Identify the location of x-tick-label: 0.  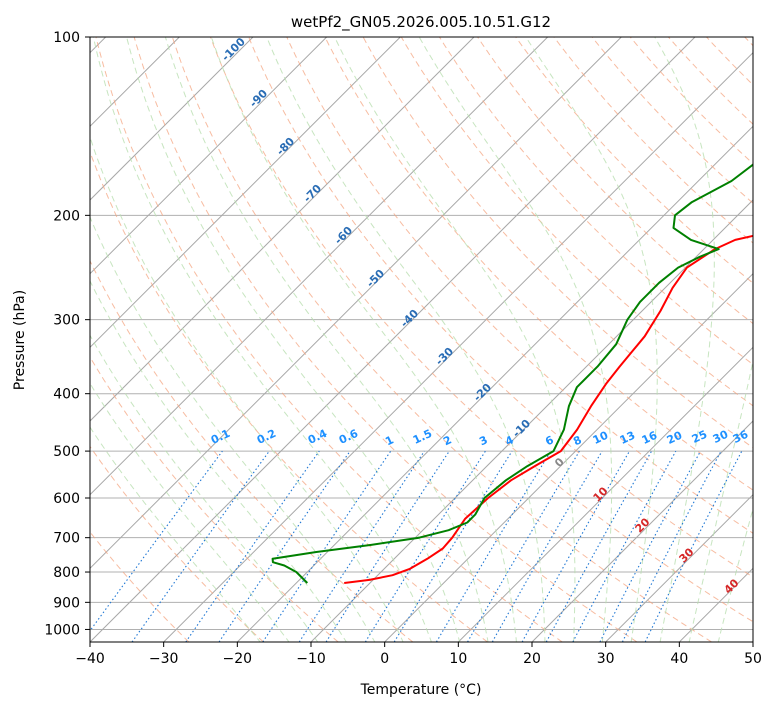
(384, 659).